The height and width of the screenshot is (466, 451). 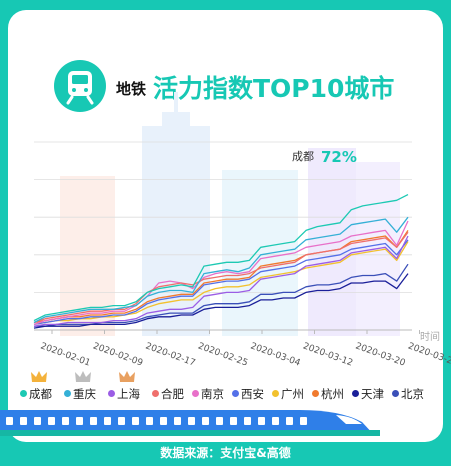 I want to click on train-stripe, so click(x=190, y=433).